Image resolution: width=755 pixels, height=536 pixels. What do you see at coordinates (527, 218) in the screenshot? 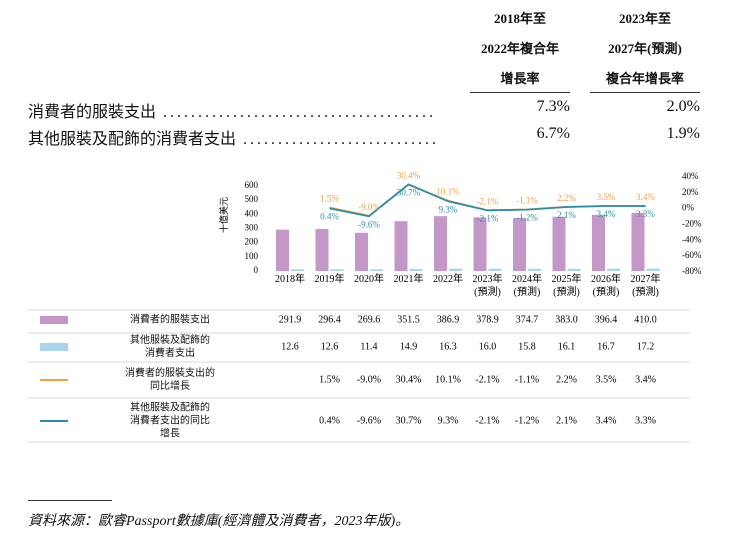
I see `data-label: -1.2%` at bounding box center [527, 218].